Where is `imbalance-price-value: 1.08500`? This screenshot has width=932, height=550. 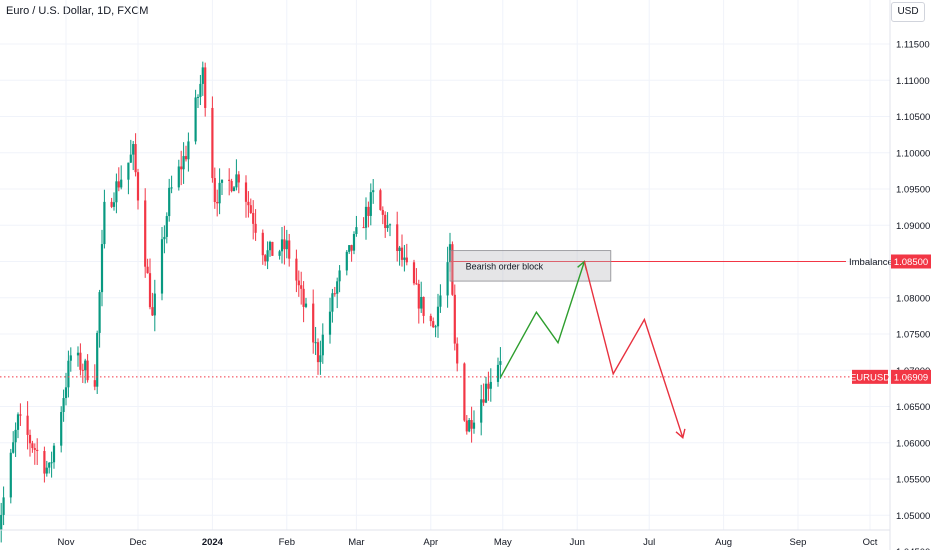 imbalance-price-value: 1.08500 is located at coordinates (911, 262).